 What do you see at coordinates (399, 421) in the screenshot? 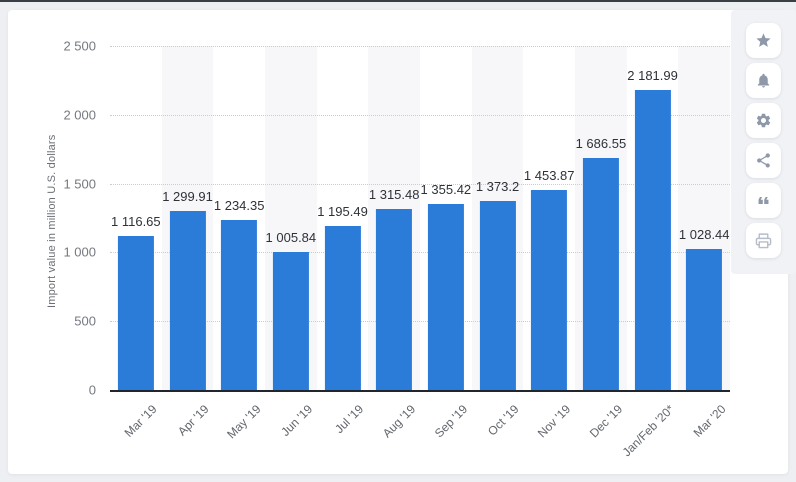
I see `x-tick-label: Aug '19` at bounding box center [399, 421].